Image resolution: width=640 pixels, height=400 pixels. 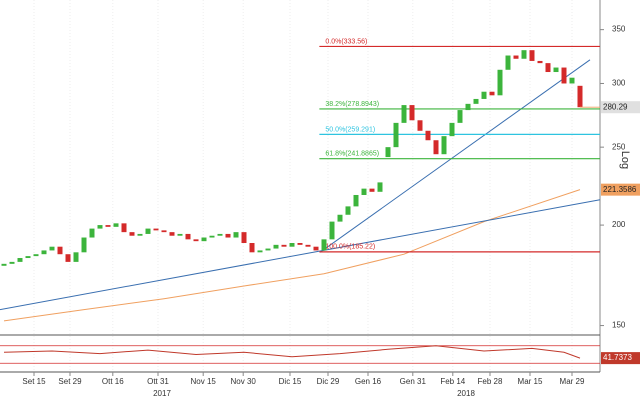 I want to click on x-tick-label: Set 15, so click(x=34, y=381).